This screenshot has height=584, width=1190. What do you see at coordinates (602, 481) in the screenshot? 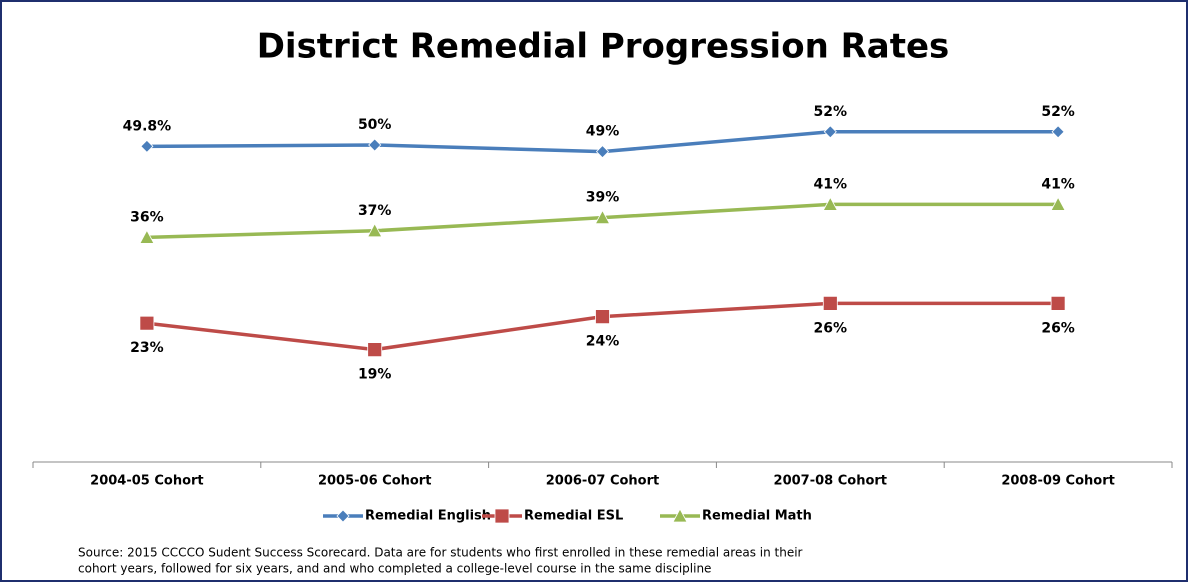
I see `x-tick-label: 2006-07 Cohort` at bounding box center [602, 481].